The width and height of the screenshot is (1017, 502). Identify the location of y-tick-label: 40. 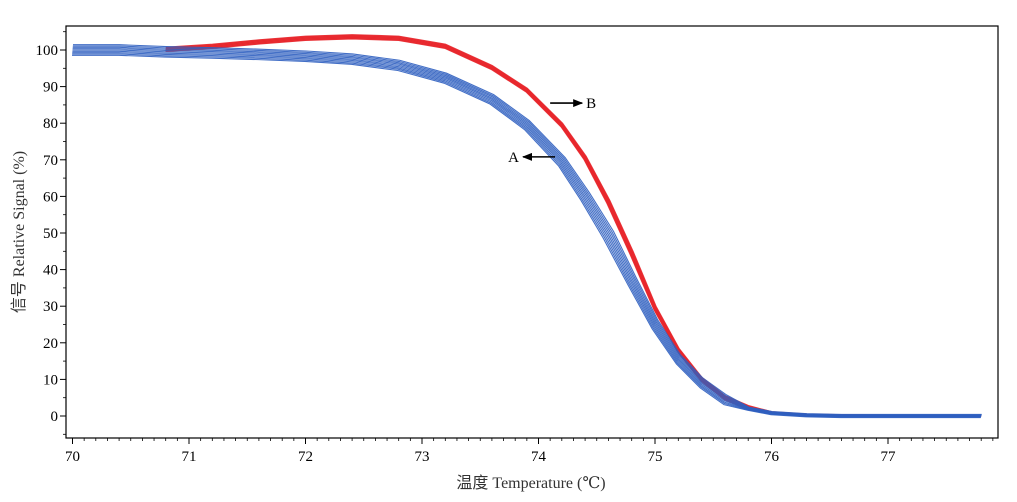
(50, 271).